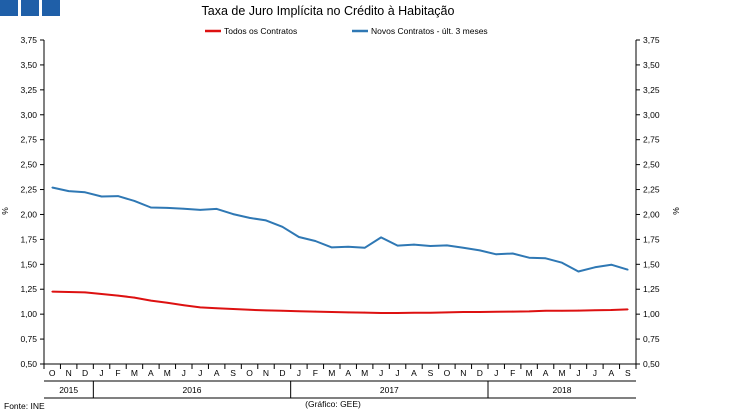  Describe the element at coordinates (28, 140) in the screenshot. I see `y-tick-label-left: 2,75` at that location.